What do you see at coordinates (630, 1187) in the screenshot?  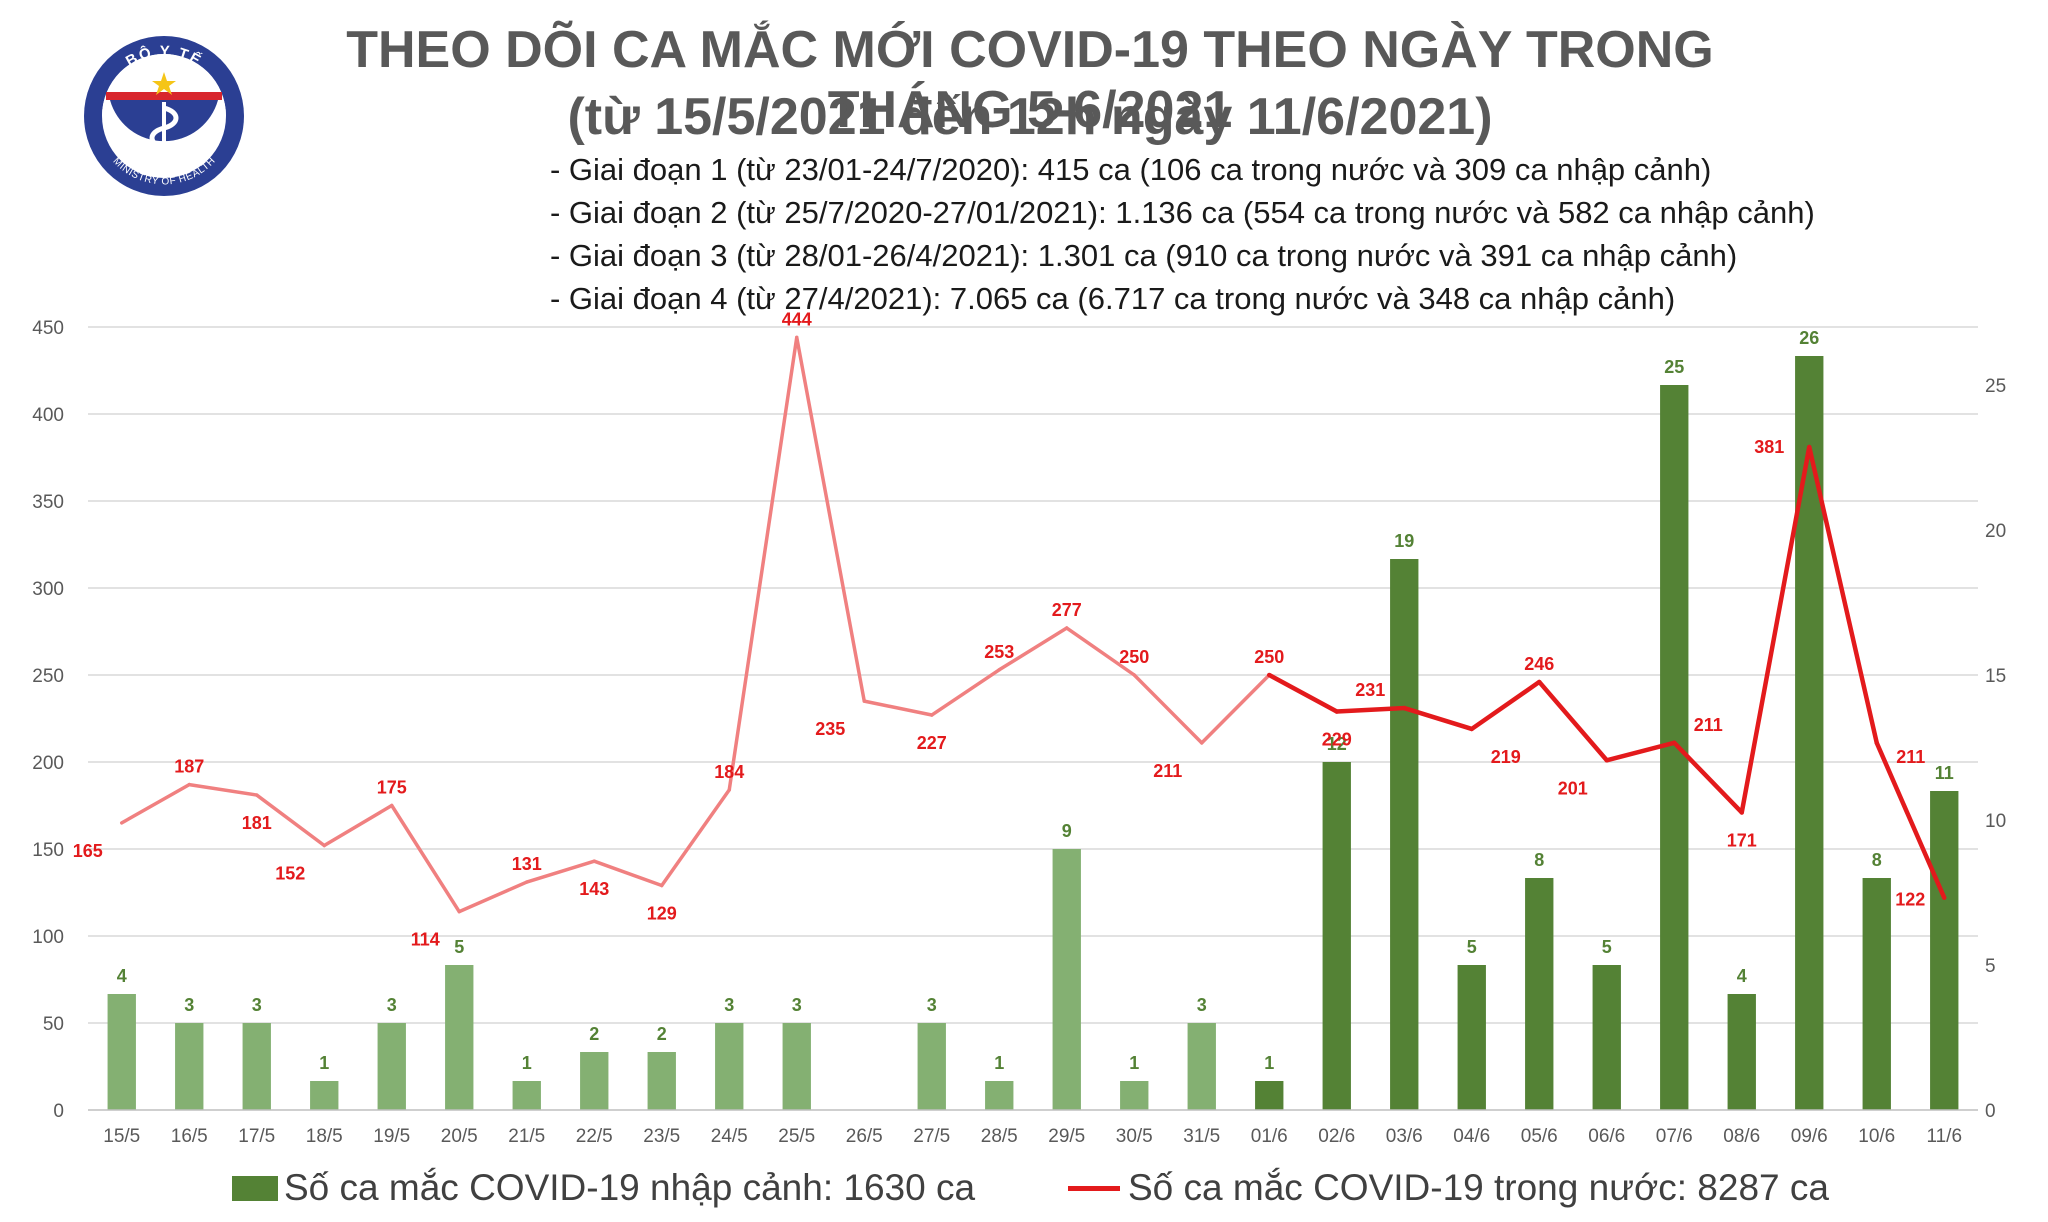 I see `legend-imported-label: Số ca mắc COVID-19 nhập cảnh: 1630 ca` at bounding box center [630, 1187].